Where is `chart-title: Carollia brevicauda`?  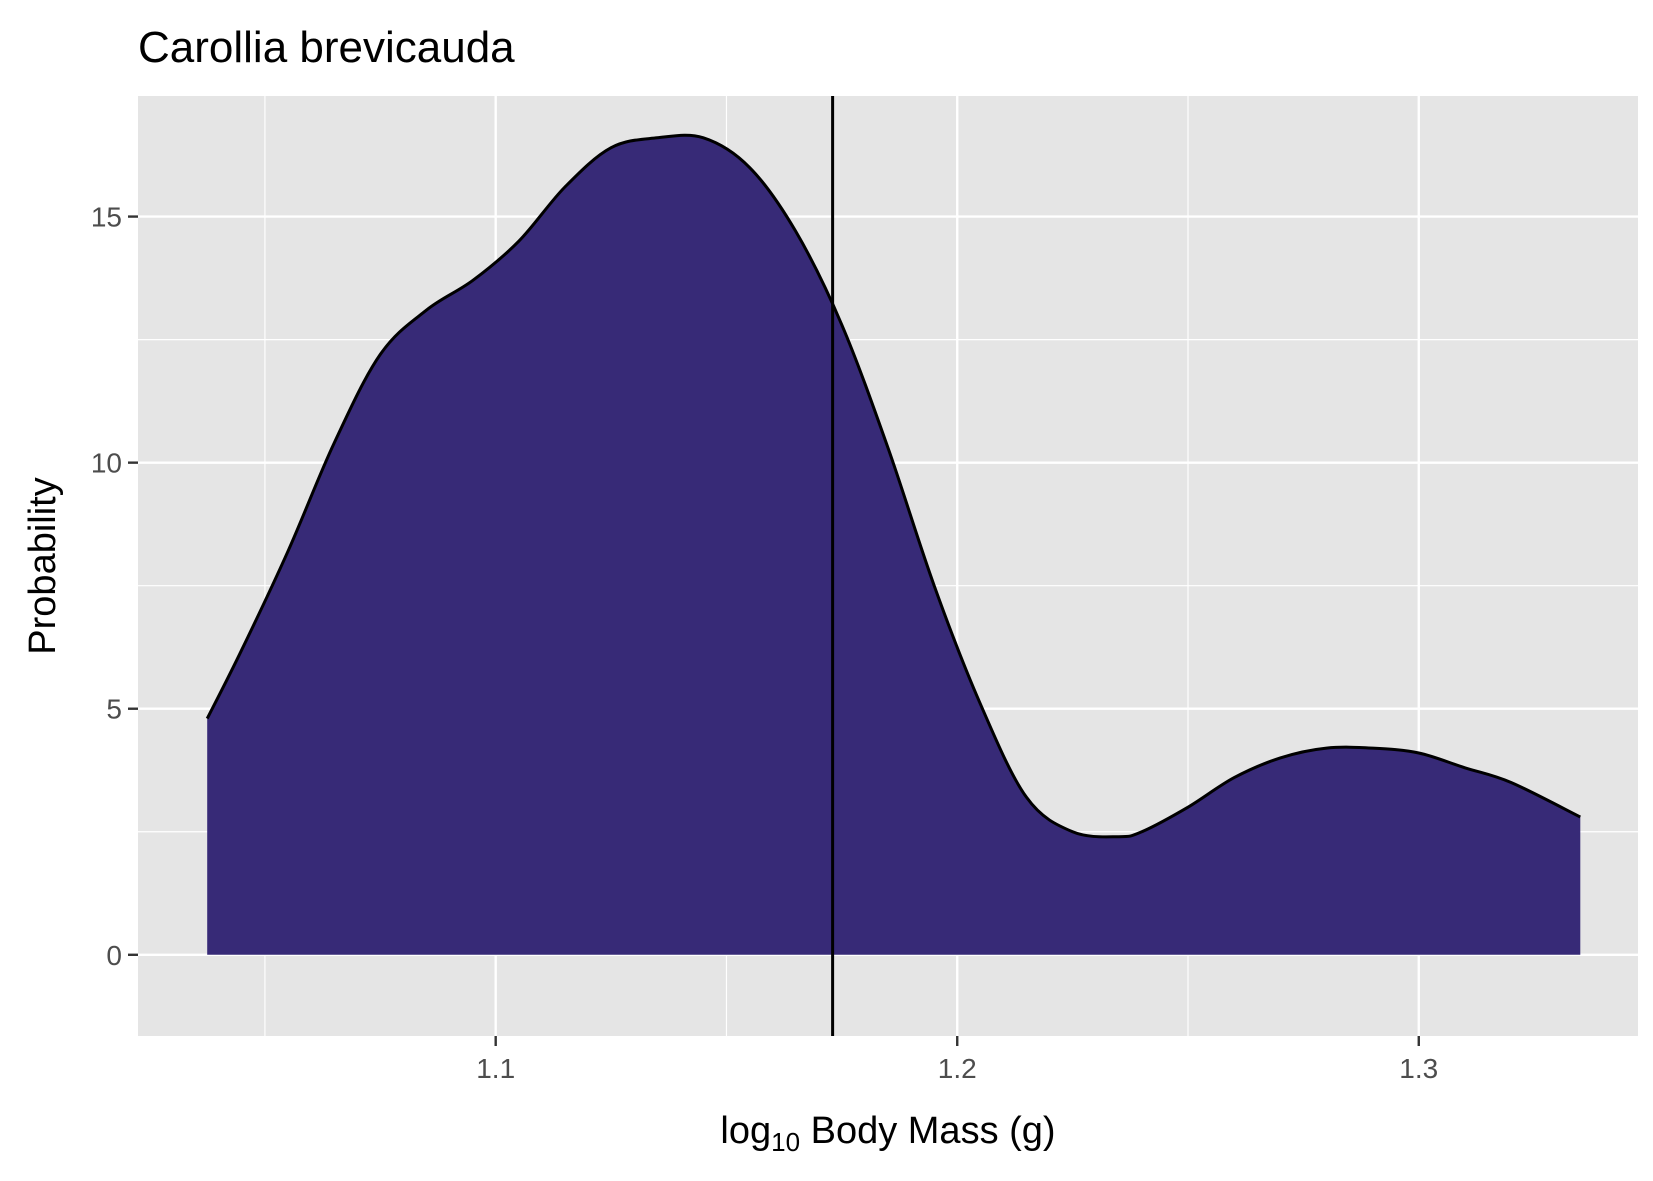
chart-title: Carollia brevicauda is located at coordinates (326, 47).